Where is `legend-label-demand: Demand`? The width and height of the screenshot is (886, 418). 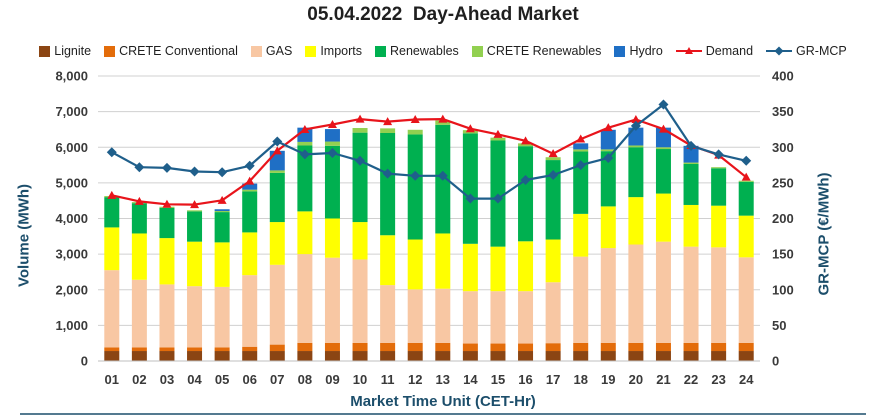 legend-label-demand: Demand is located at coordinates (729, 51).